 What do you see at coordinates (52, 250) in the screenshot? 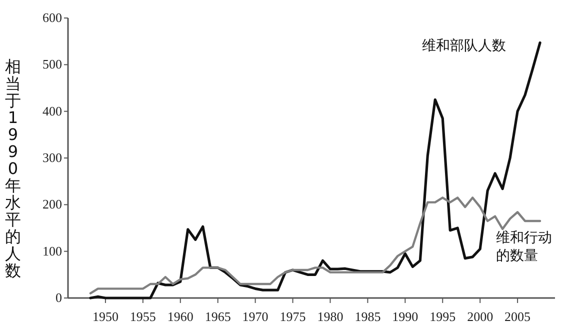
I see `y-tick-label: 100` at bounding box center [52, 250].